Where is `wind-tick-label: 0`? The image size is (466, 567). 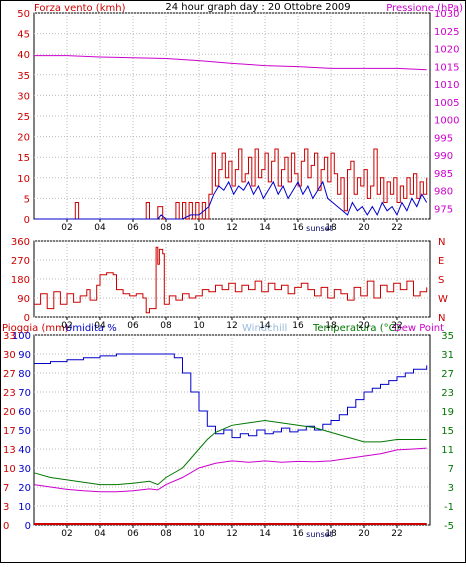
wind-tick-label: 0 is located at coordinates (27, 220).